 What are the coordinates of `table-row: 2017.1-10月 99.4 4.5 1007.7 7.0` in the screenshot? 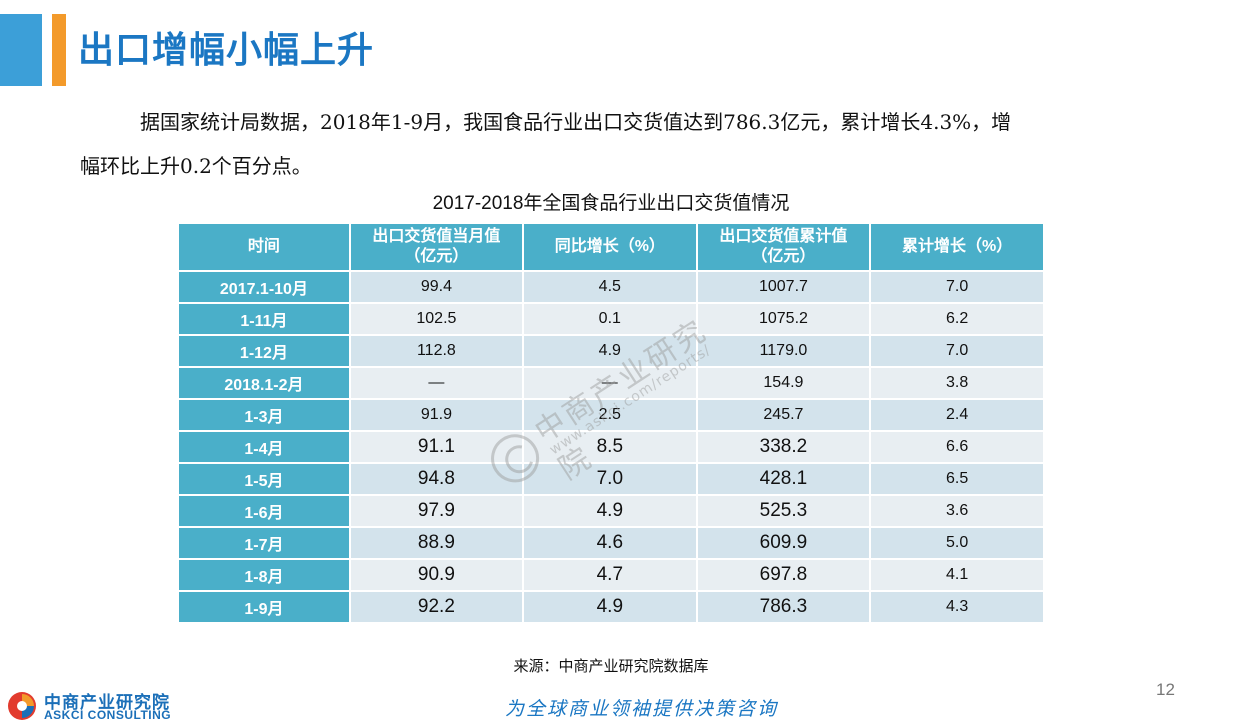 It's located at (611, 287).